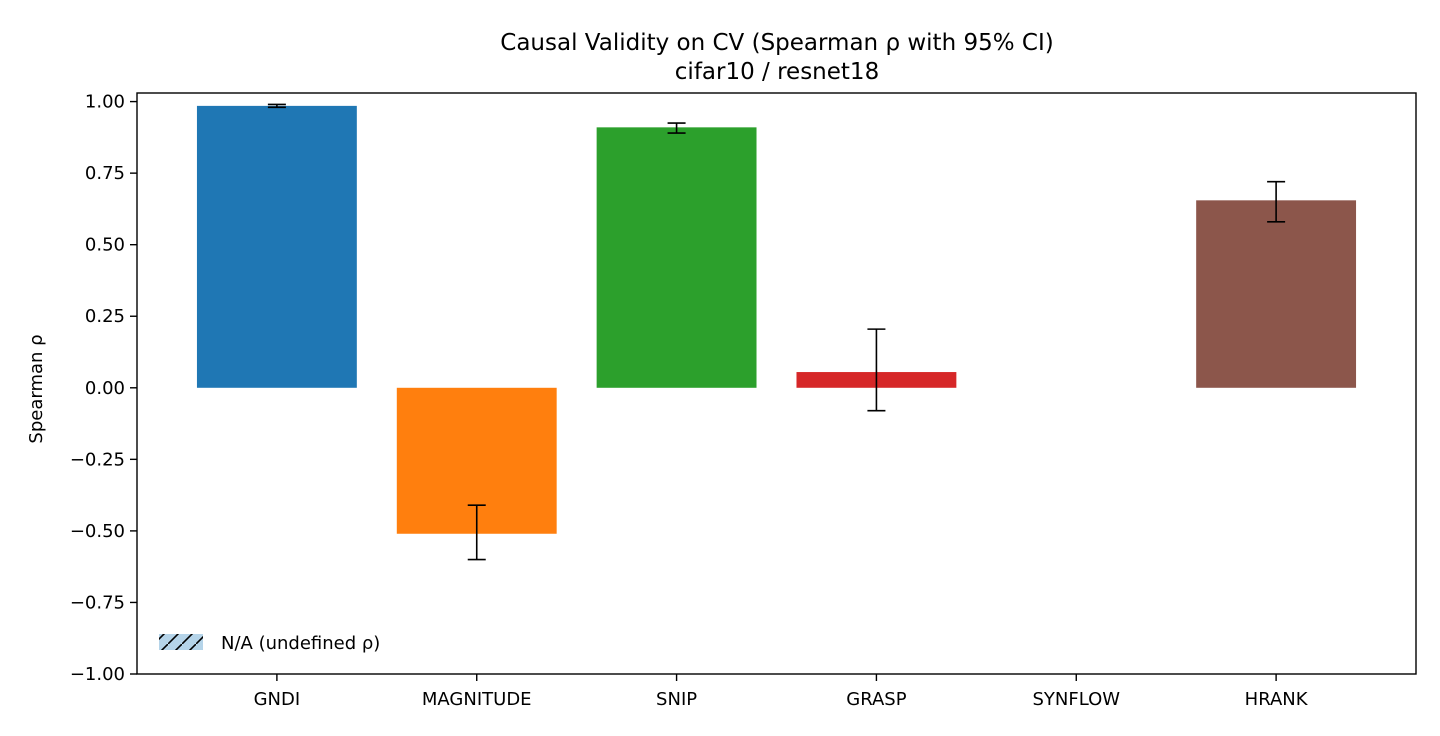  Describe the element at coordinates (1276, 294) in the screenshot. I see `bar-hrank` at that location.